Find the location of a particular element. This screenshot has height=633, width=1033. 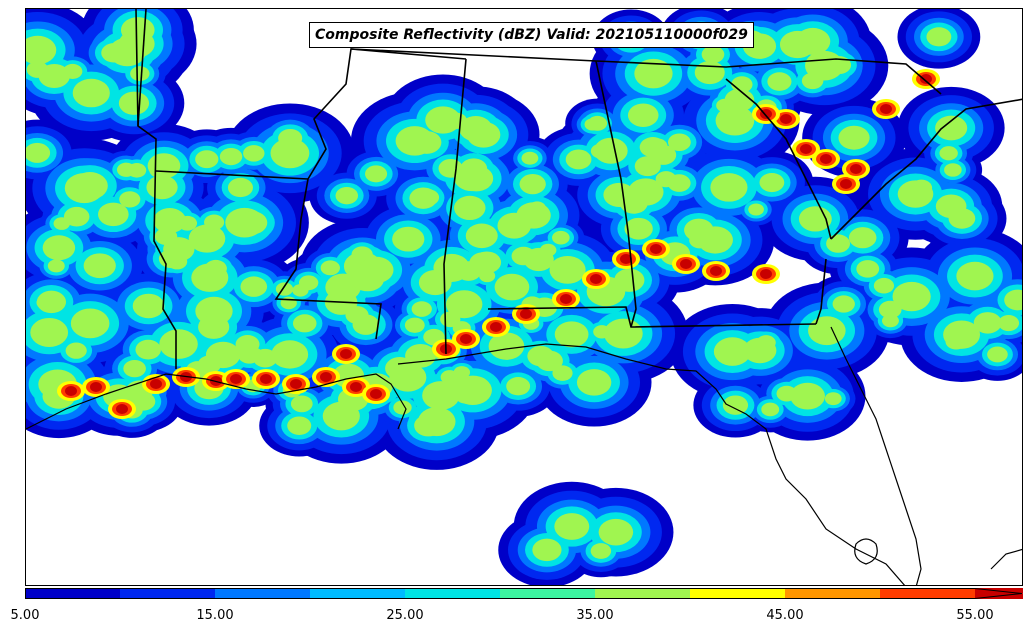

colorbar-tick-label: 45.00 is located at coordinates (785, 615).